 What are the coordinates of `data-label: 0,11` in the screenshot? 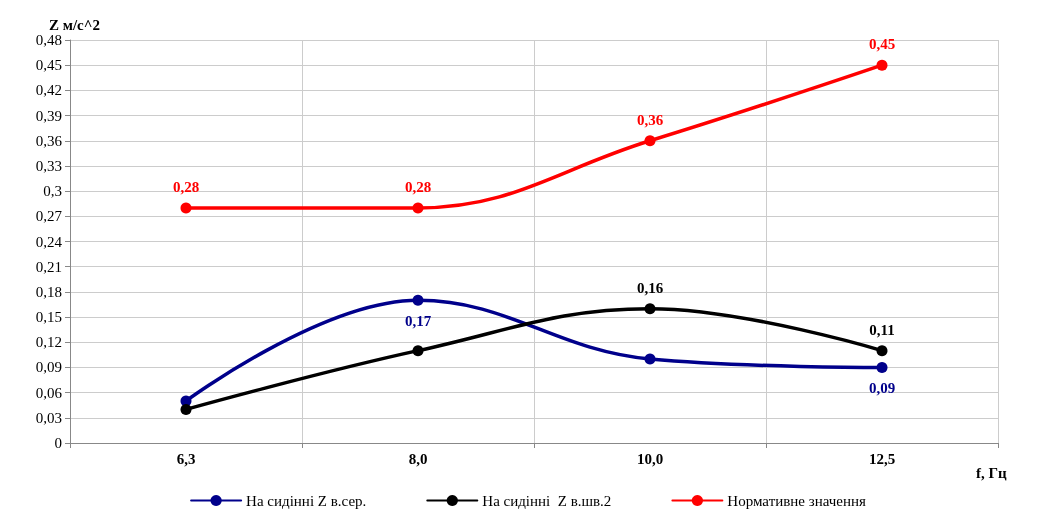 It's located at (882, 329).